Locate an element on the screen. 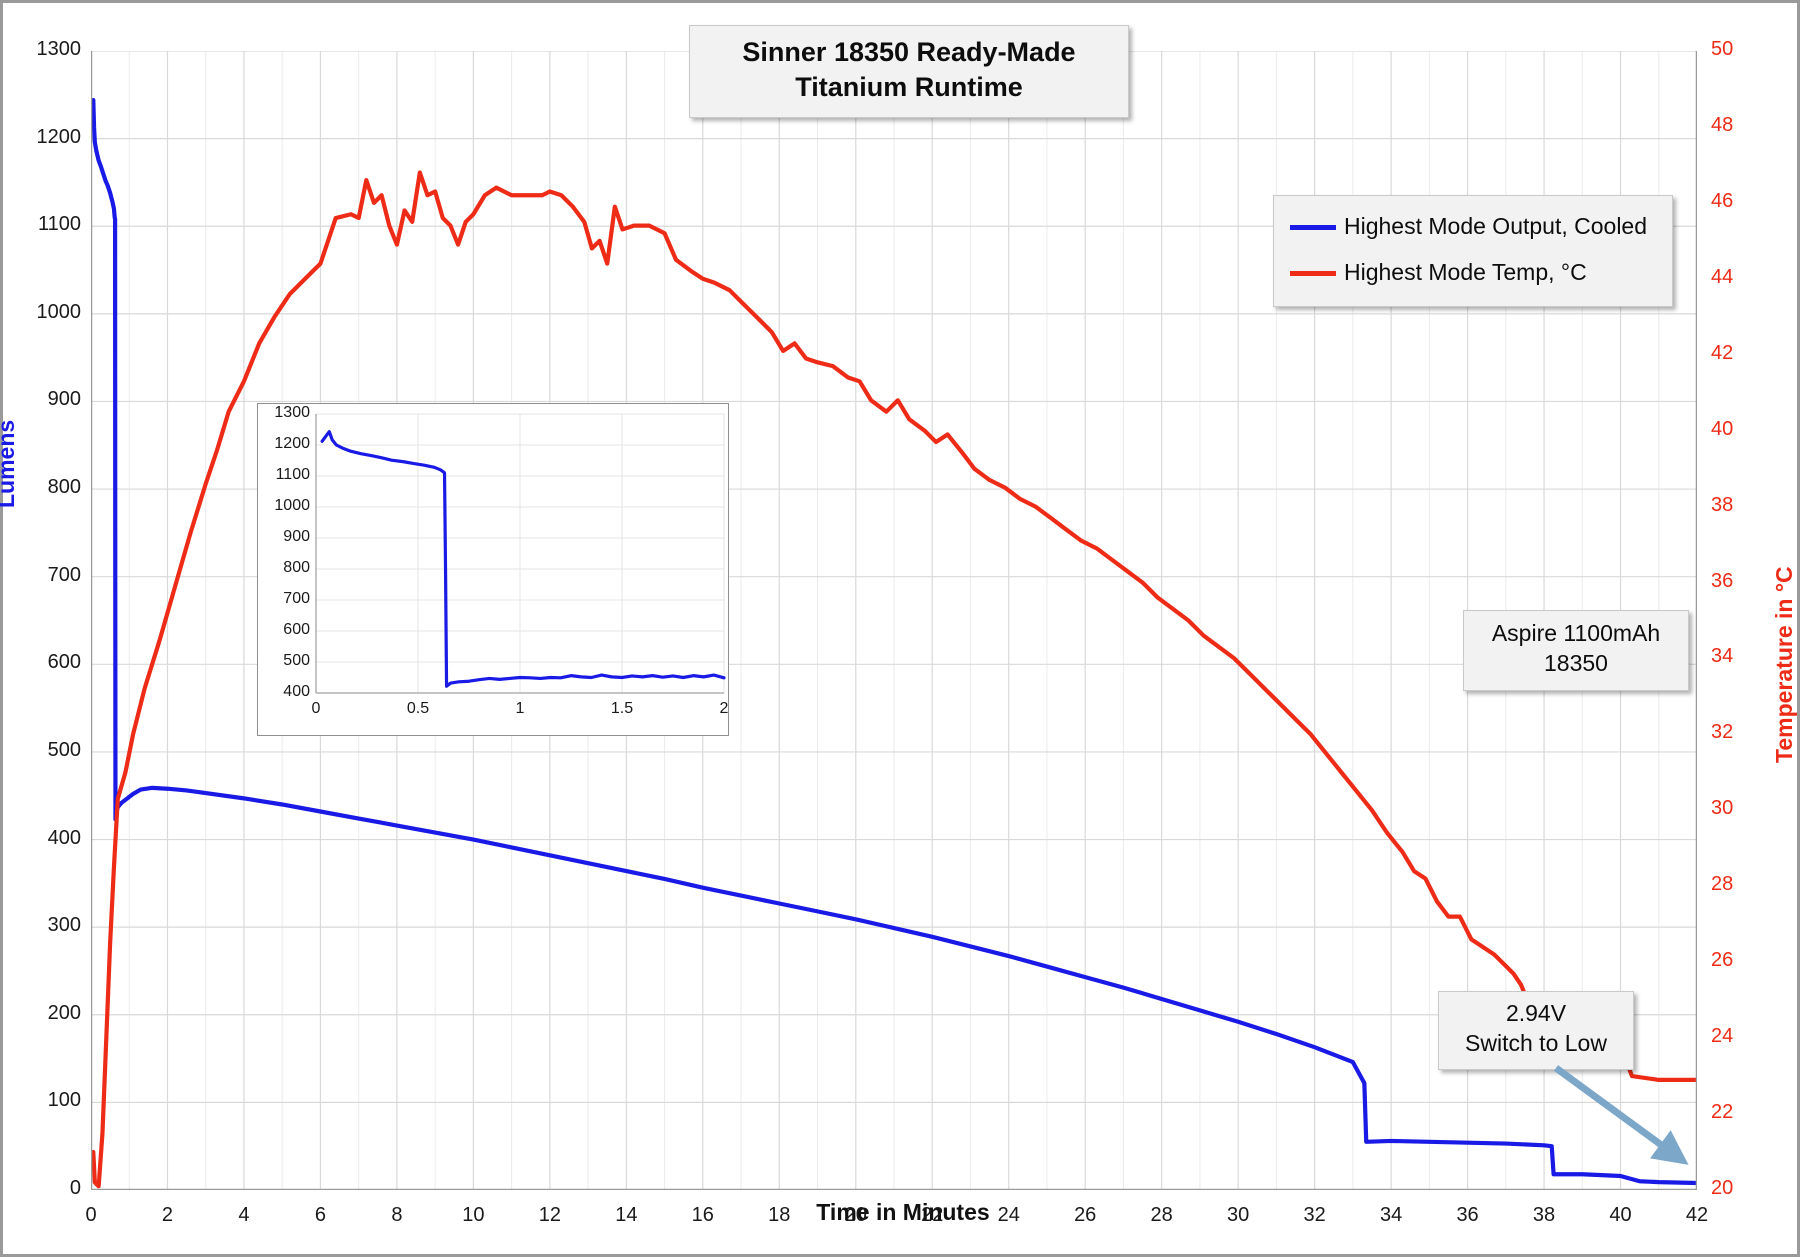  inset-x-tick-0: 0 is located at coordinates (316, 708).